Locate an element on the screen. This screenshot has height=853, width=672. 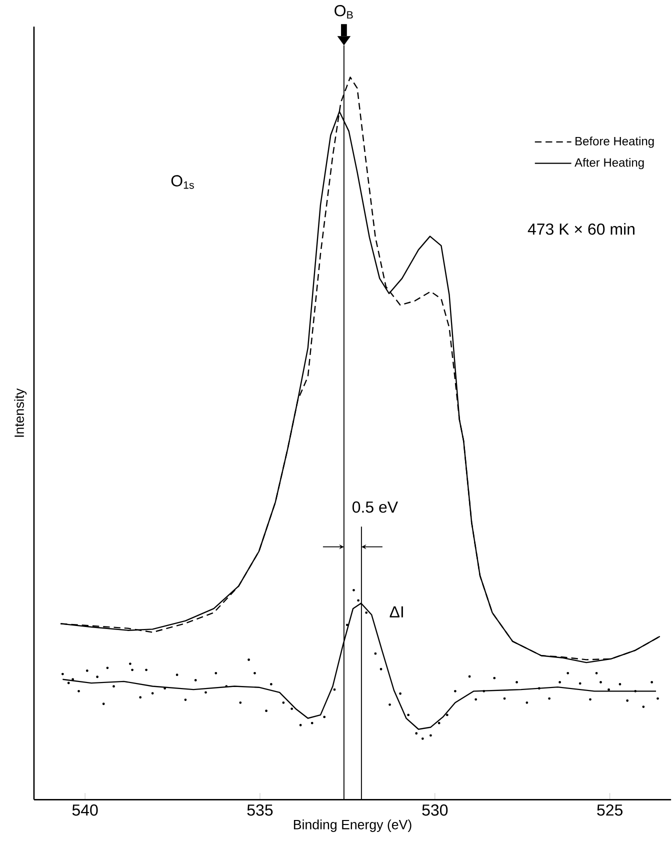
x-tick-label: 535 is located at coordinates (260, 810).